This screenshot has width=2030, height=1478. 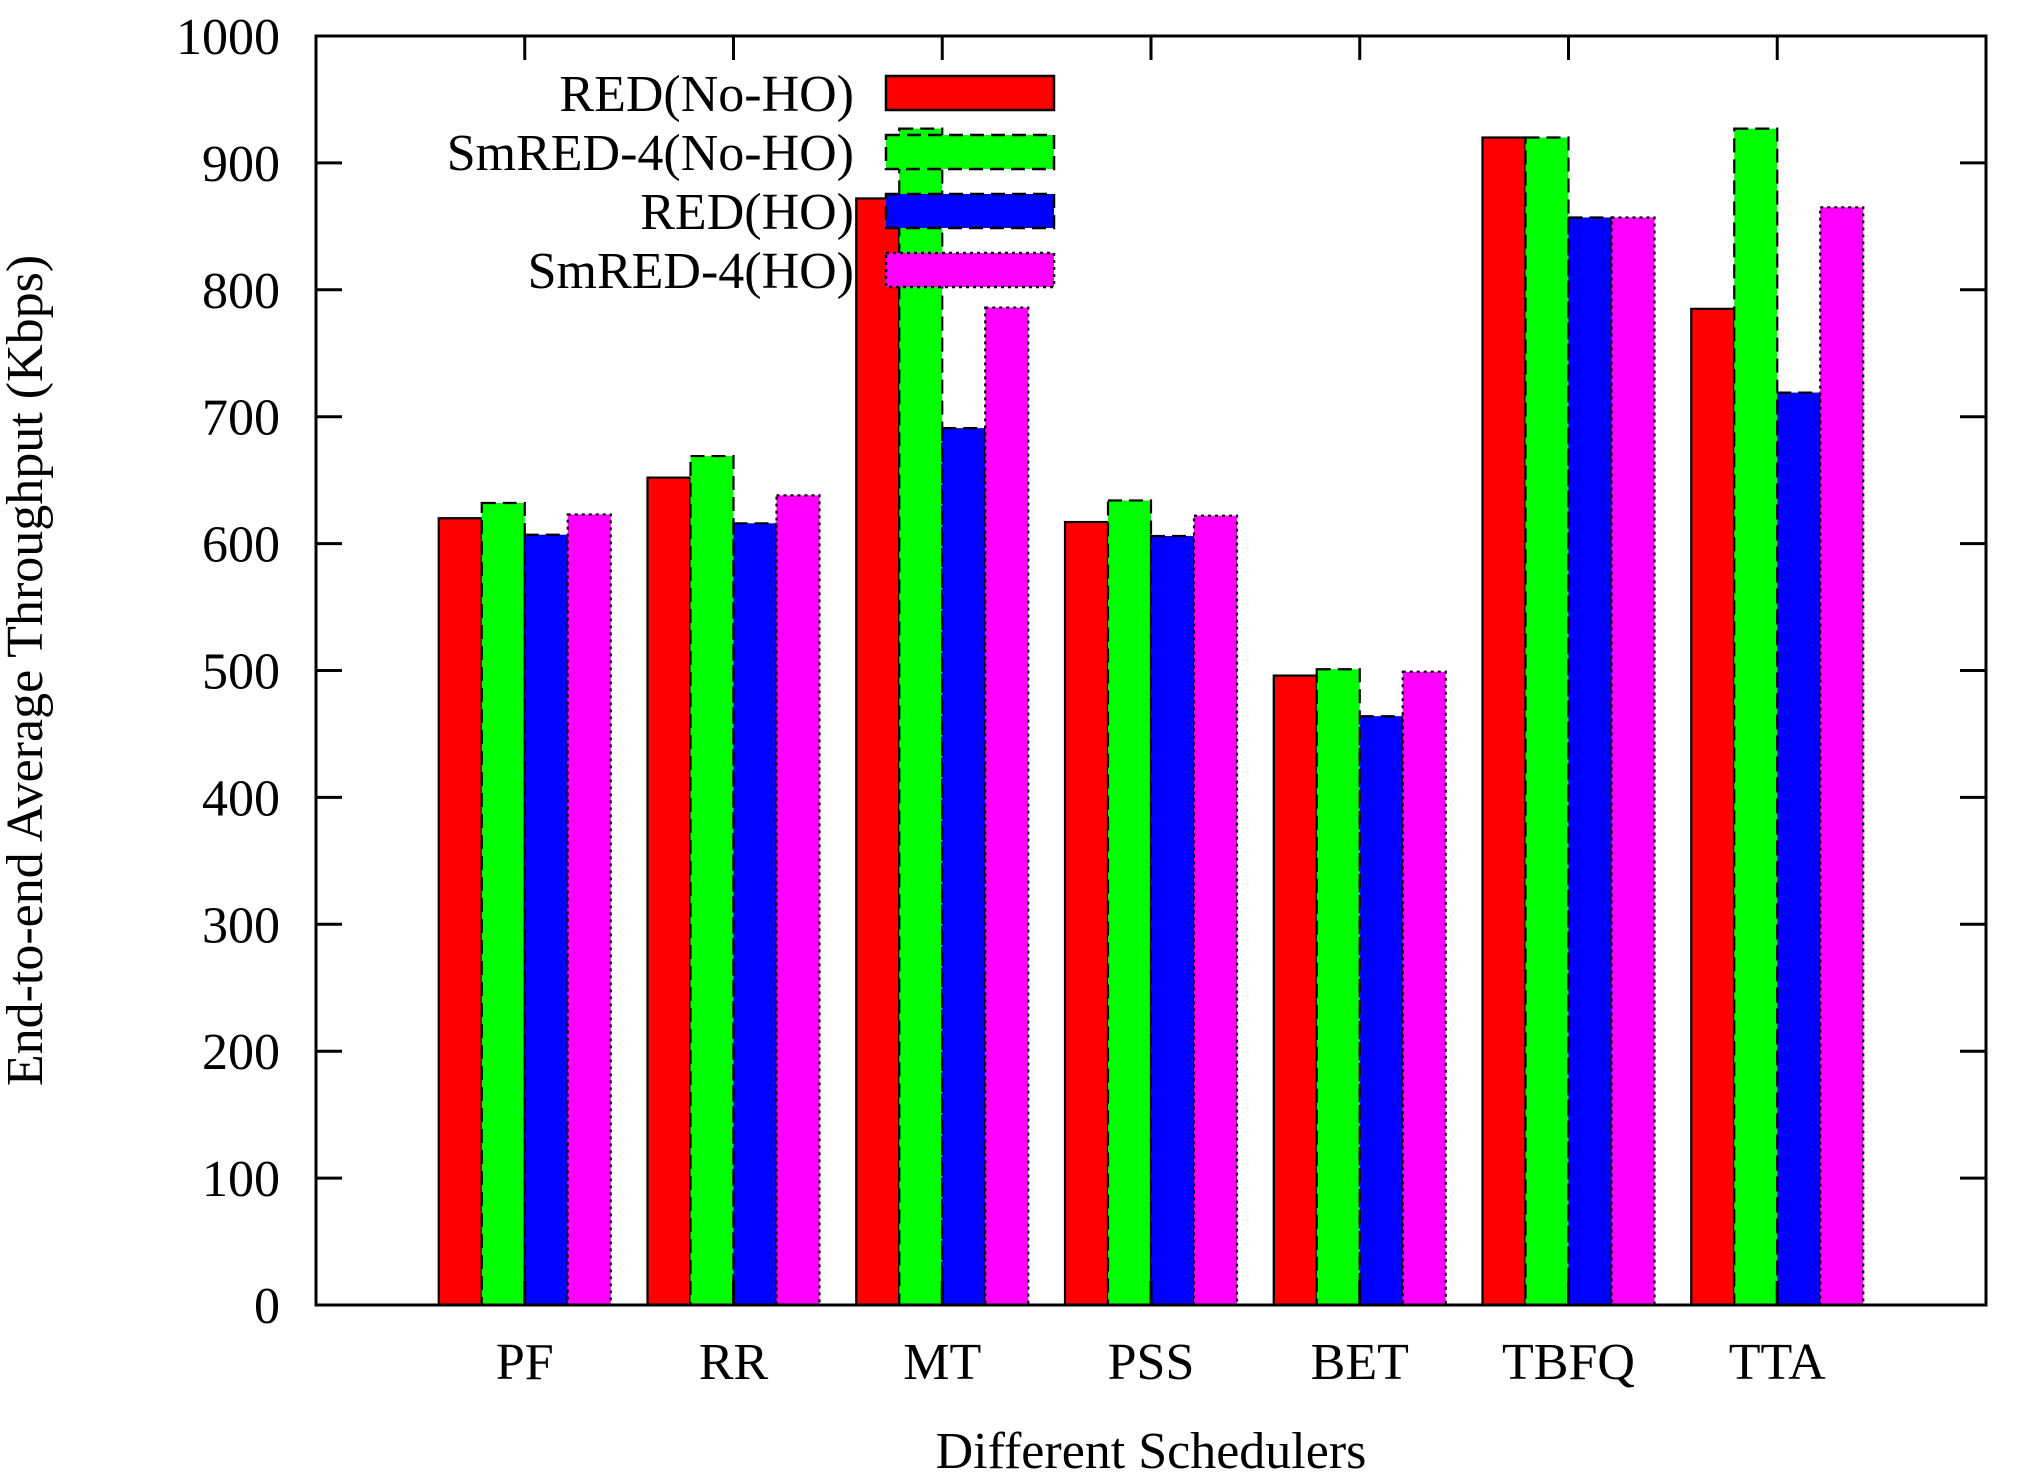 What do you see at coordinates (650, 153) in the screenshot?
I see `legend-label: SmRED-4(No-HO)` at bounding box center [650, 153].